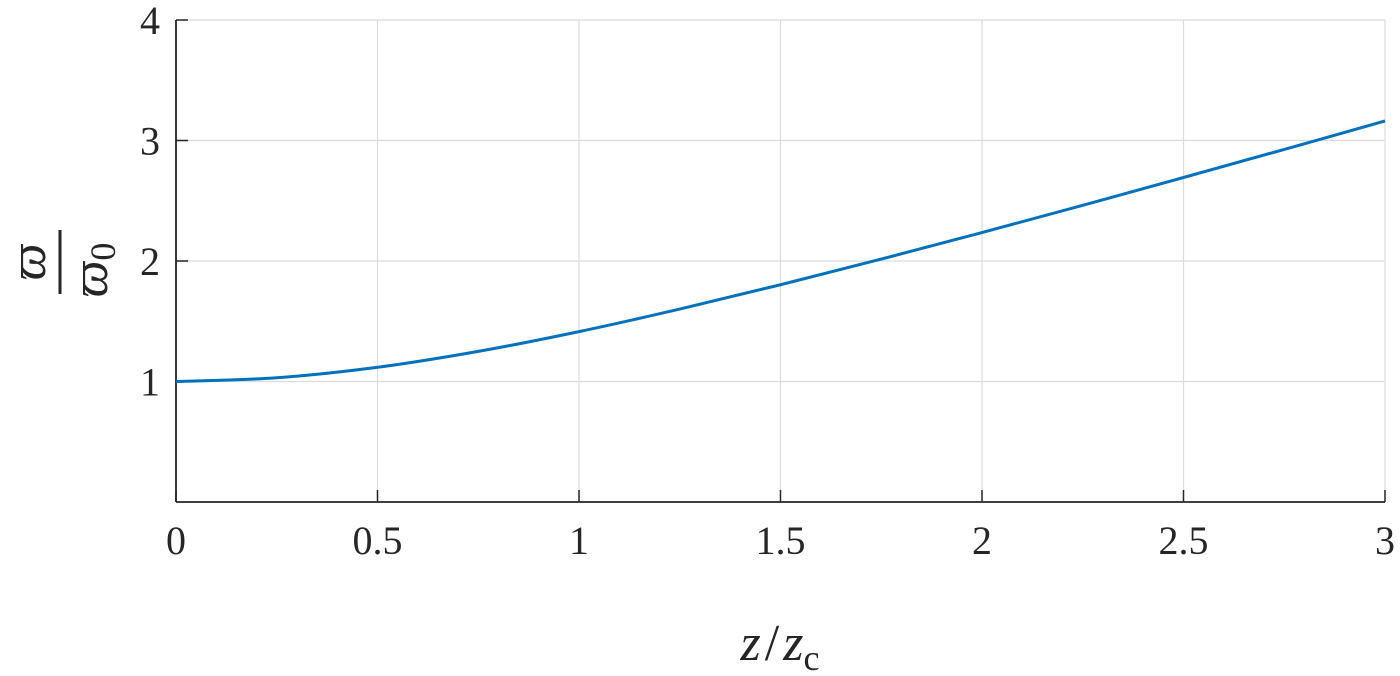 This screenshot has width=1400, height=676. I want to click on y-tick-label: 1, so click(150, 382).